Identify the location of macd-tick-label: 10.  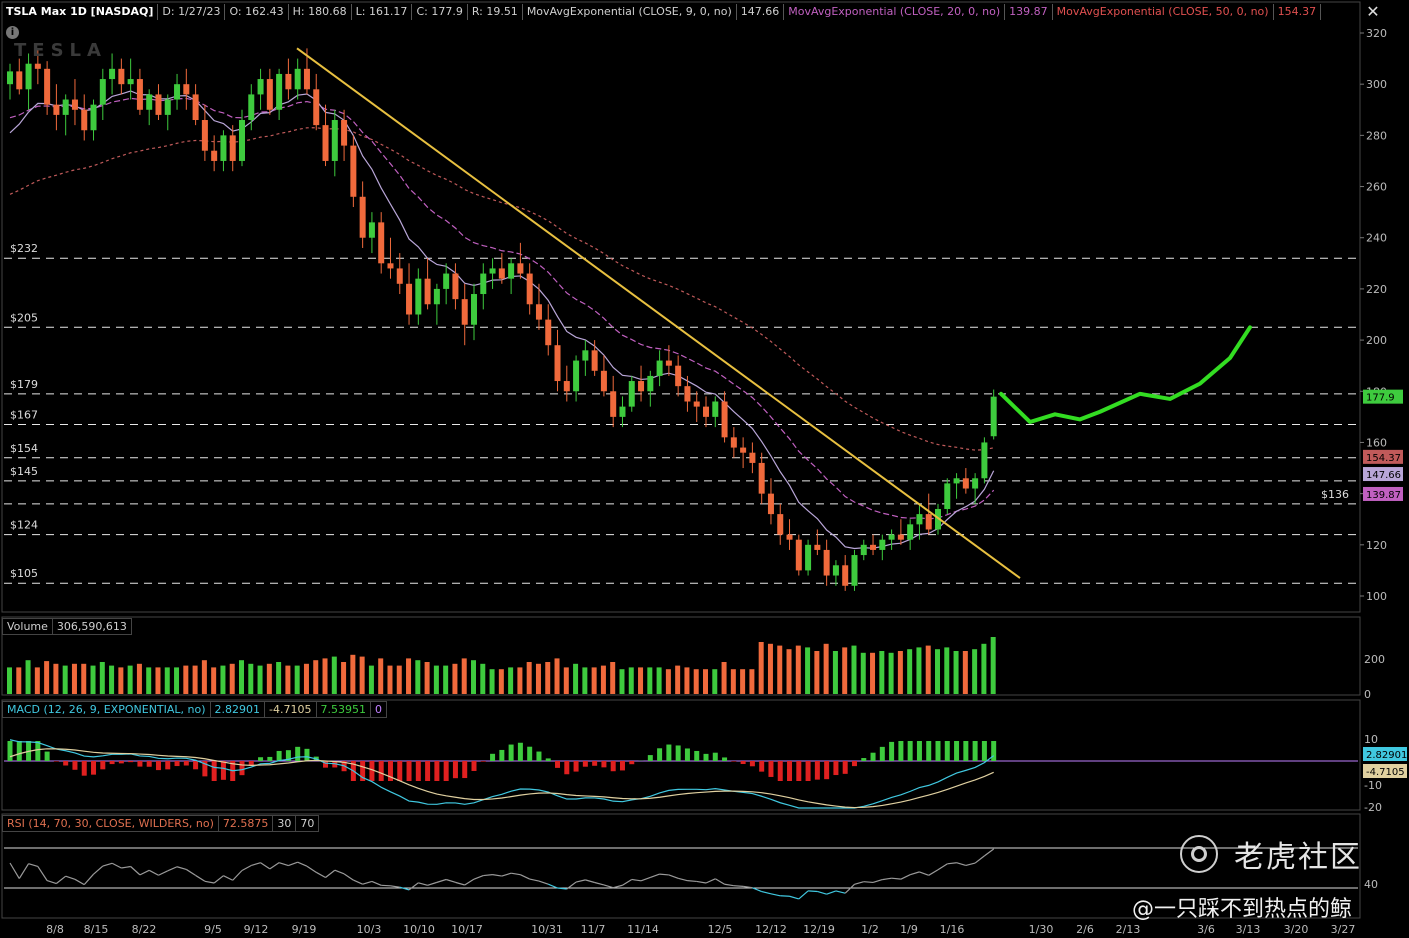
(1371, 739).